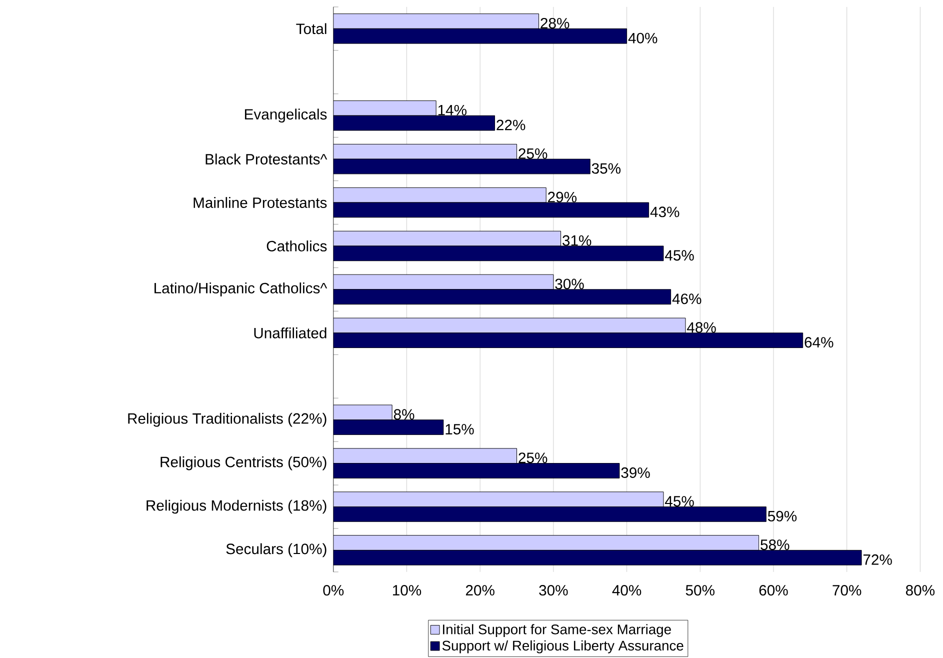  I want to click on data-label: 46%, so click(687, 299).